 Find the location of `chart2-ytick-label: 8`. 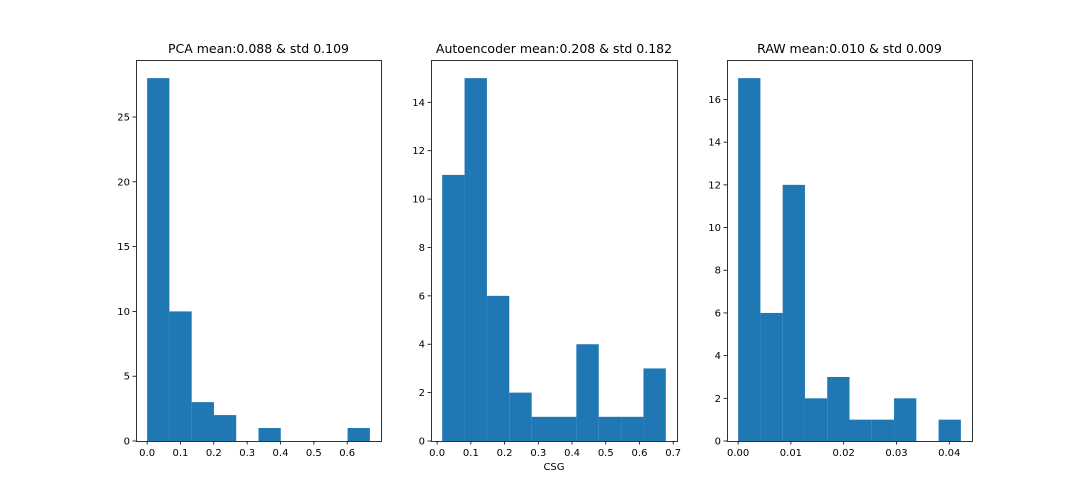

chart2-ytick-label: 8 is located at coordinates (422, 248).